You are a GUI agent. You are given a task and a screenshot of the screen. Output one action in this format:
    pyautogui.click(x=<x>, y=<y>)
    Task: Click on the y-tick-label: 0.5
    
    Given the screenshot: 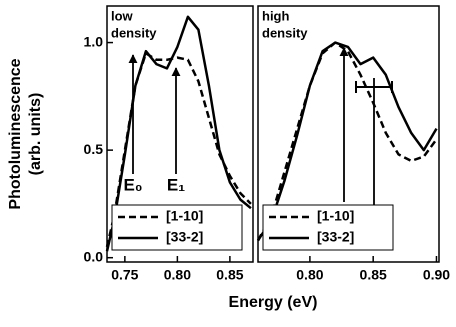 What is the action you would take?
    pyautogui.click(x=94, y=149)
    